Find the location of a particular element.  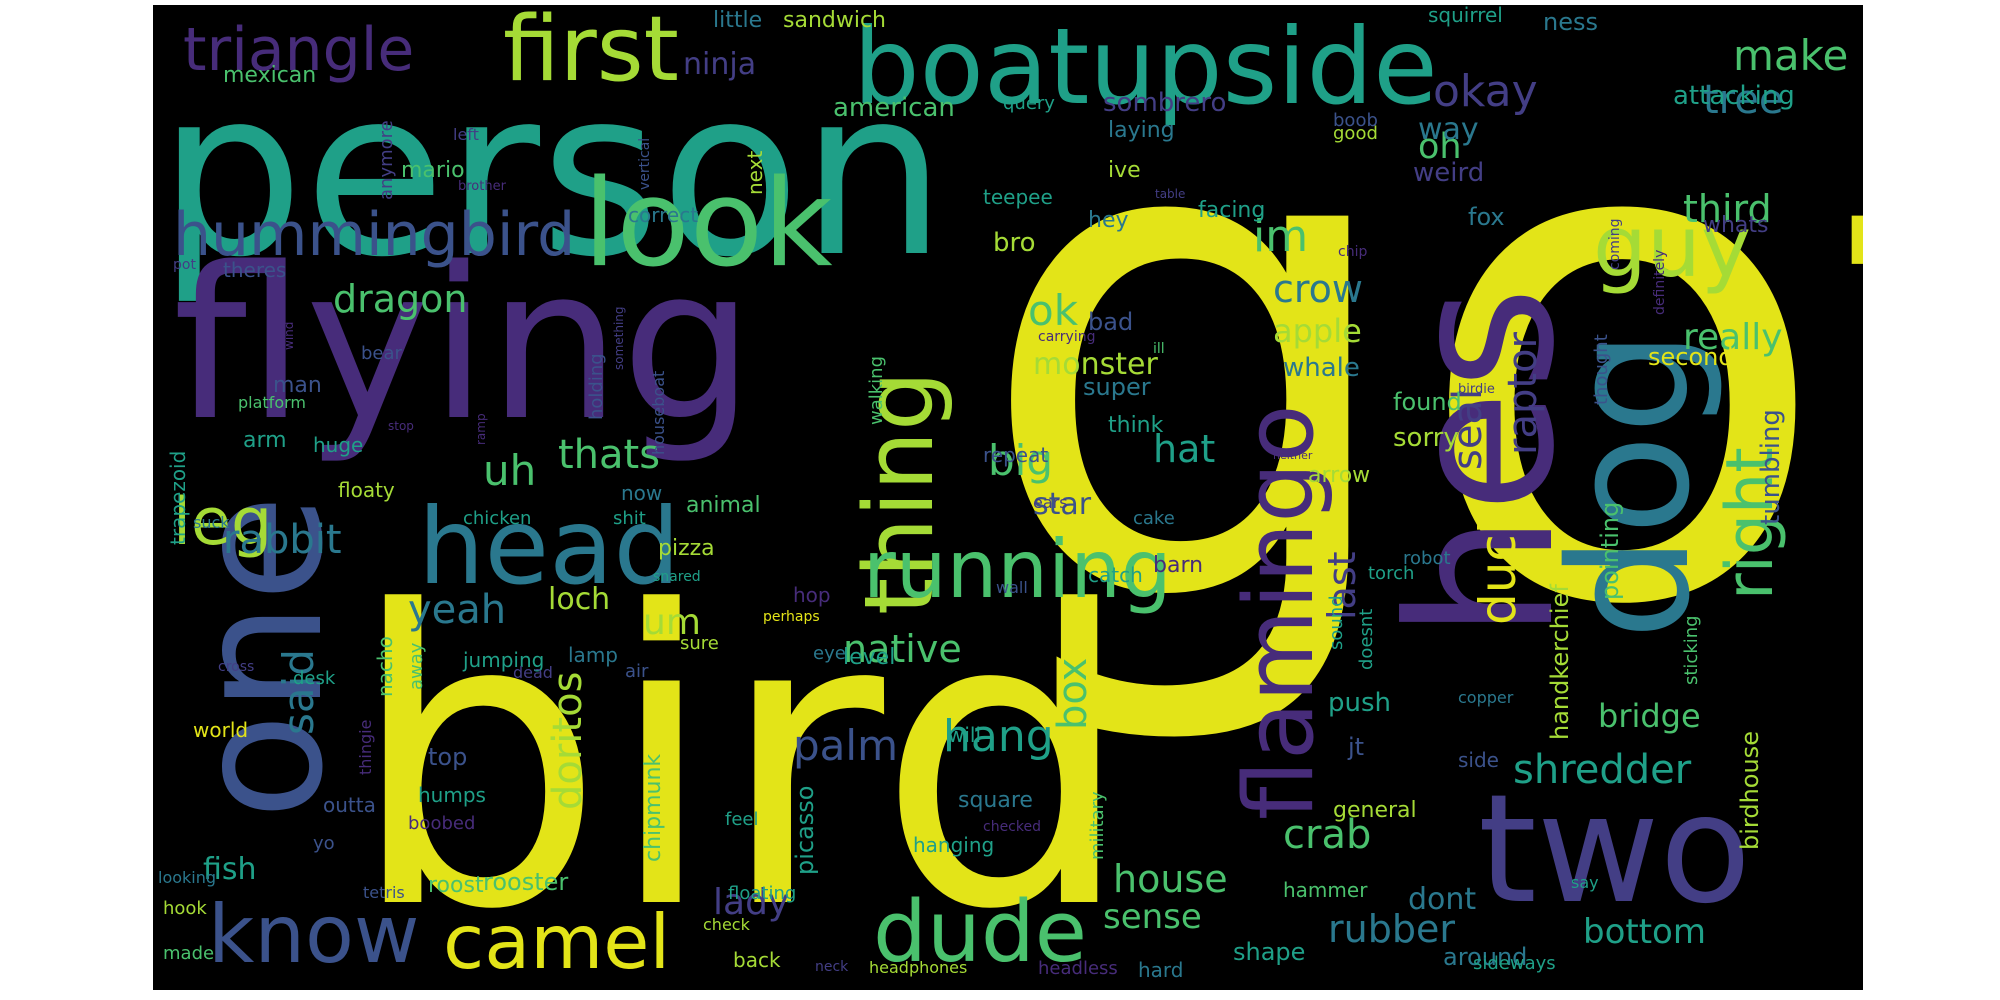

word-houseboat: houseboat is located at coordinates (658, 412).